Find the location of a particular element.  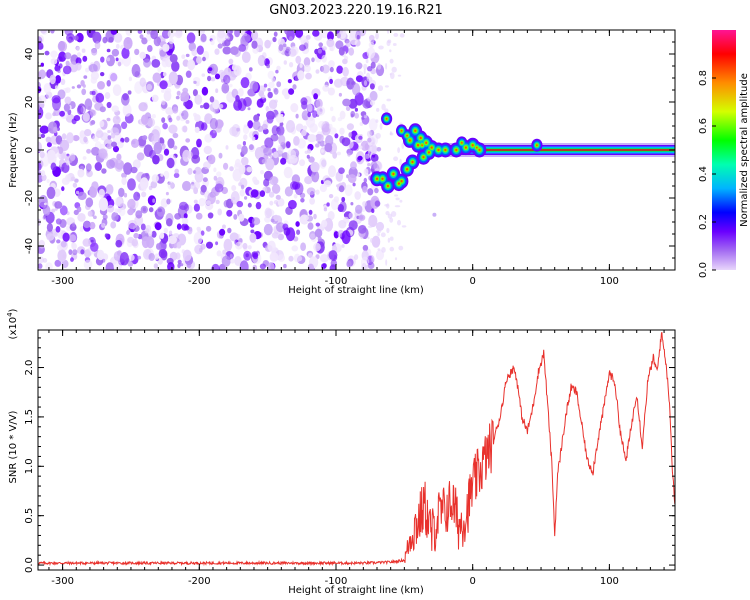

spectrogram-x-label: Height of straight line (km) is located at coordinates (356, 290).